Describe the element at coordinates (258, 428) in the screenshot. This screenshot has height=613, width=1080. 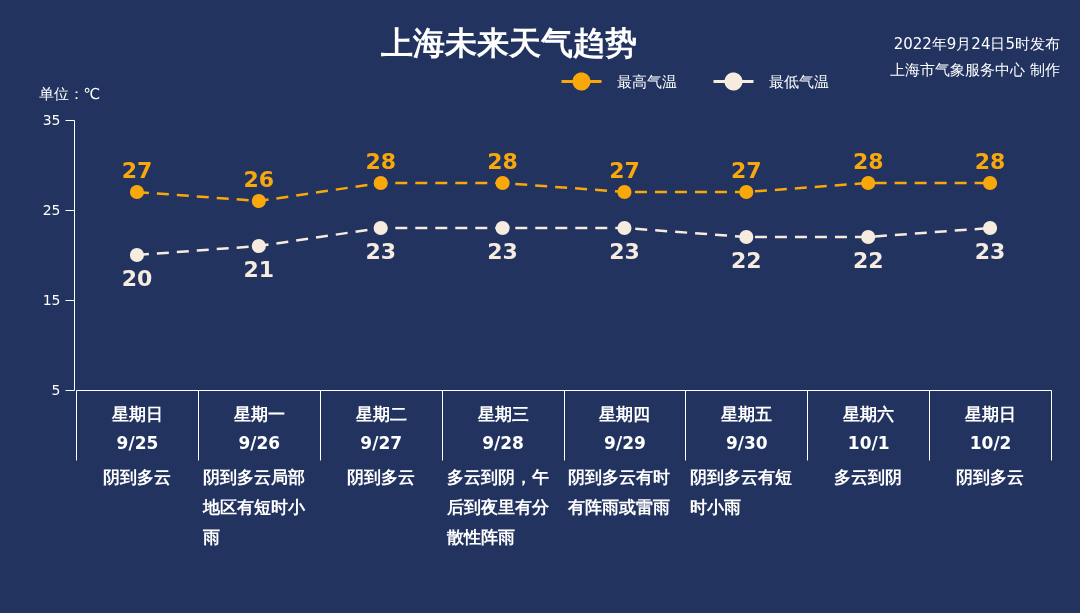
I see `x-tick-label: 星期一 9/26` at that location.